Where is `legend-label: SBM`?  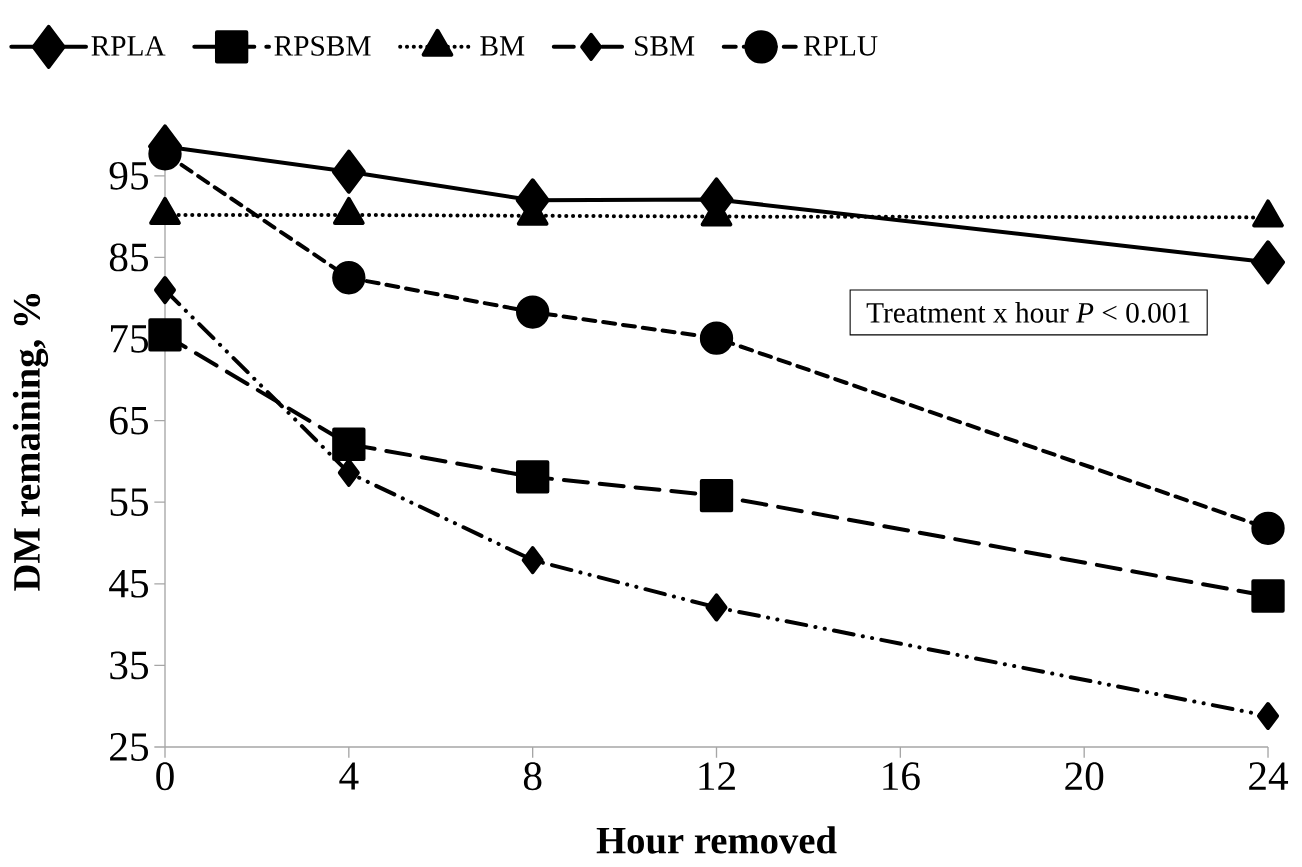
legend-label: SBM is located at coordinates (665, 46).